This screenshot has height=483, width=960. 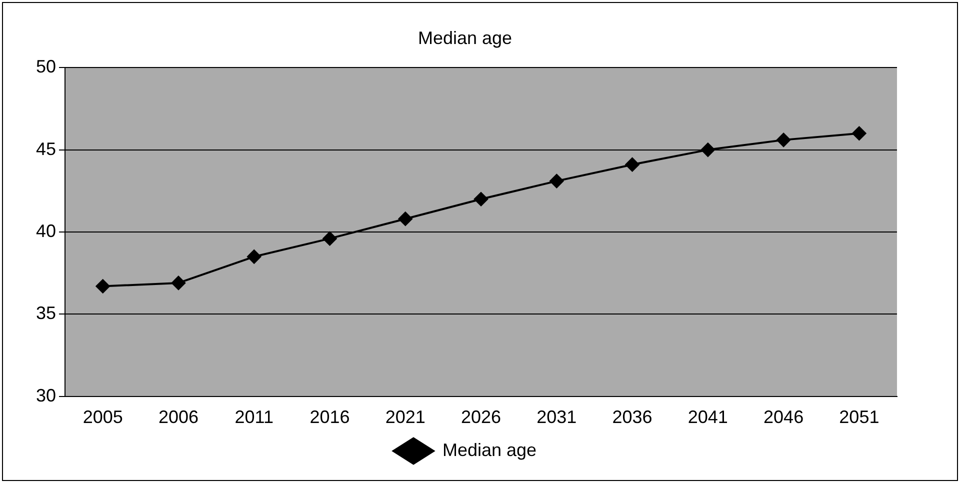 What do you see at coordinates (102, 417) in the screenshot?
I see `x-tick-label: 2005` at bounding box center [102, 417].